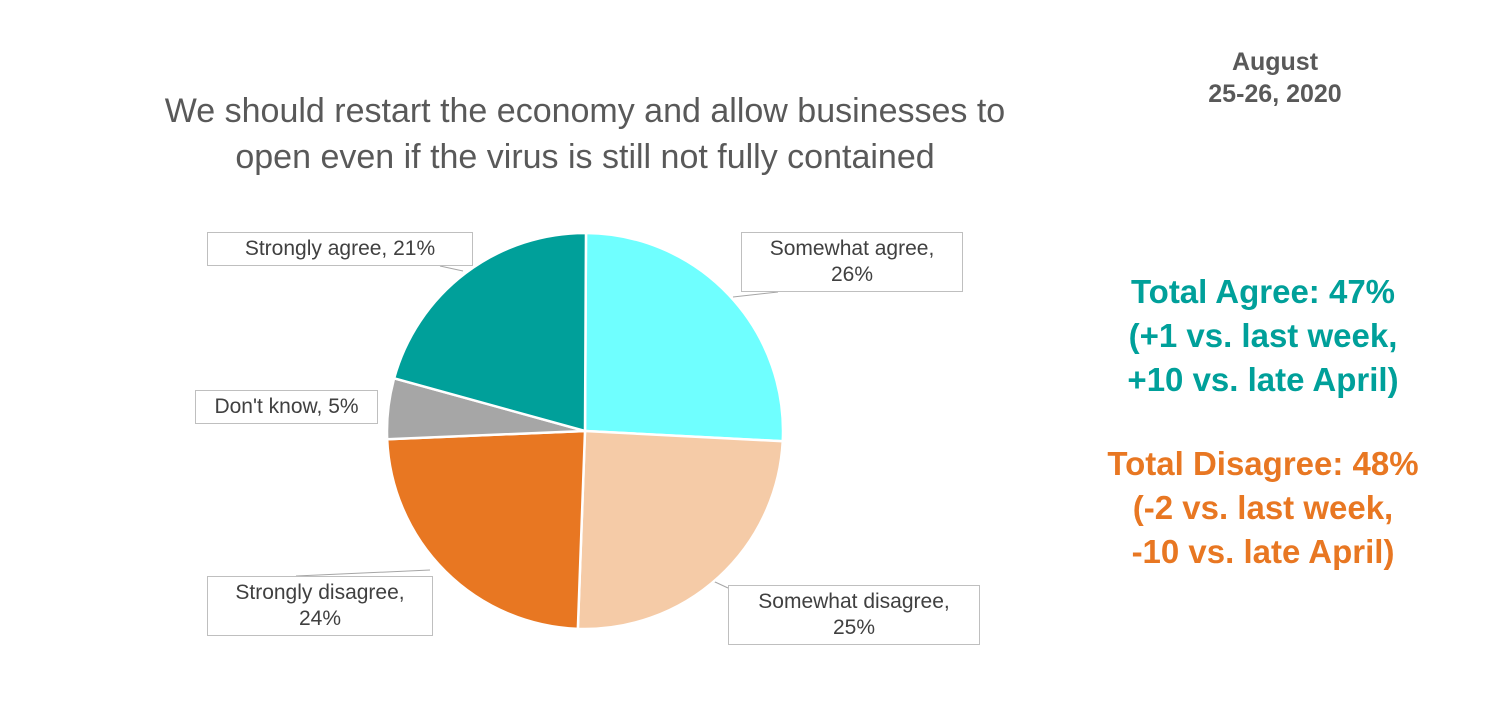  What do you see at coordinates (854, 627) in the screenshot?
I see `data-label-somewhat-disagree-line-2: 25%` at bounding box center [854, 627].